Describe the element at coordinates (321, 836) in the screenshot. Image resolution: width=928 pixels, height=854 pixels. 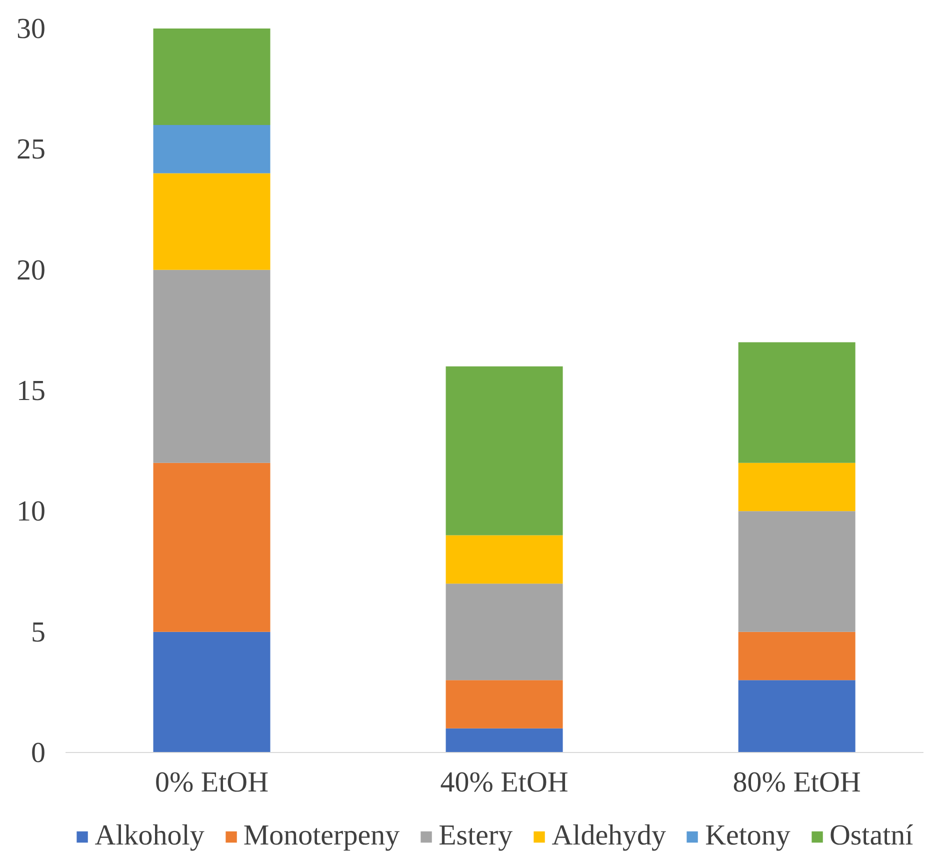
I see `legend-label: Monoterpeny` at that location.